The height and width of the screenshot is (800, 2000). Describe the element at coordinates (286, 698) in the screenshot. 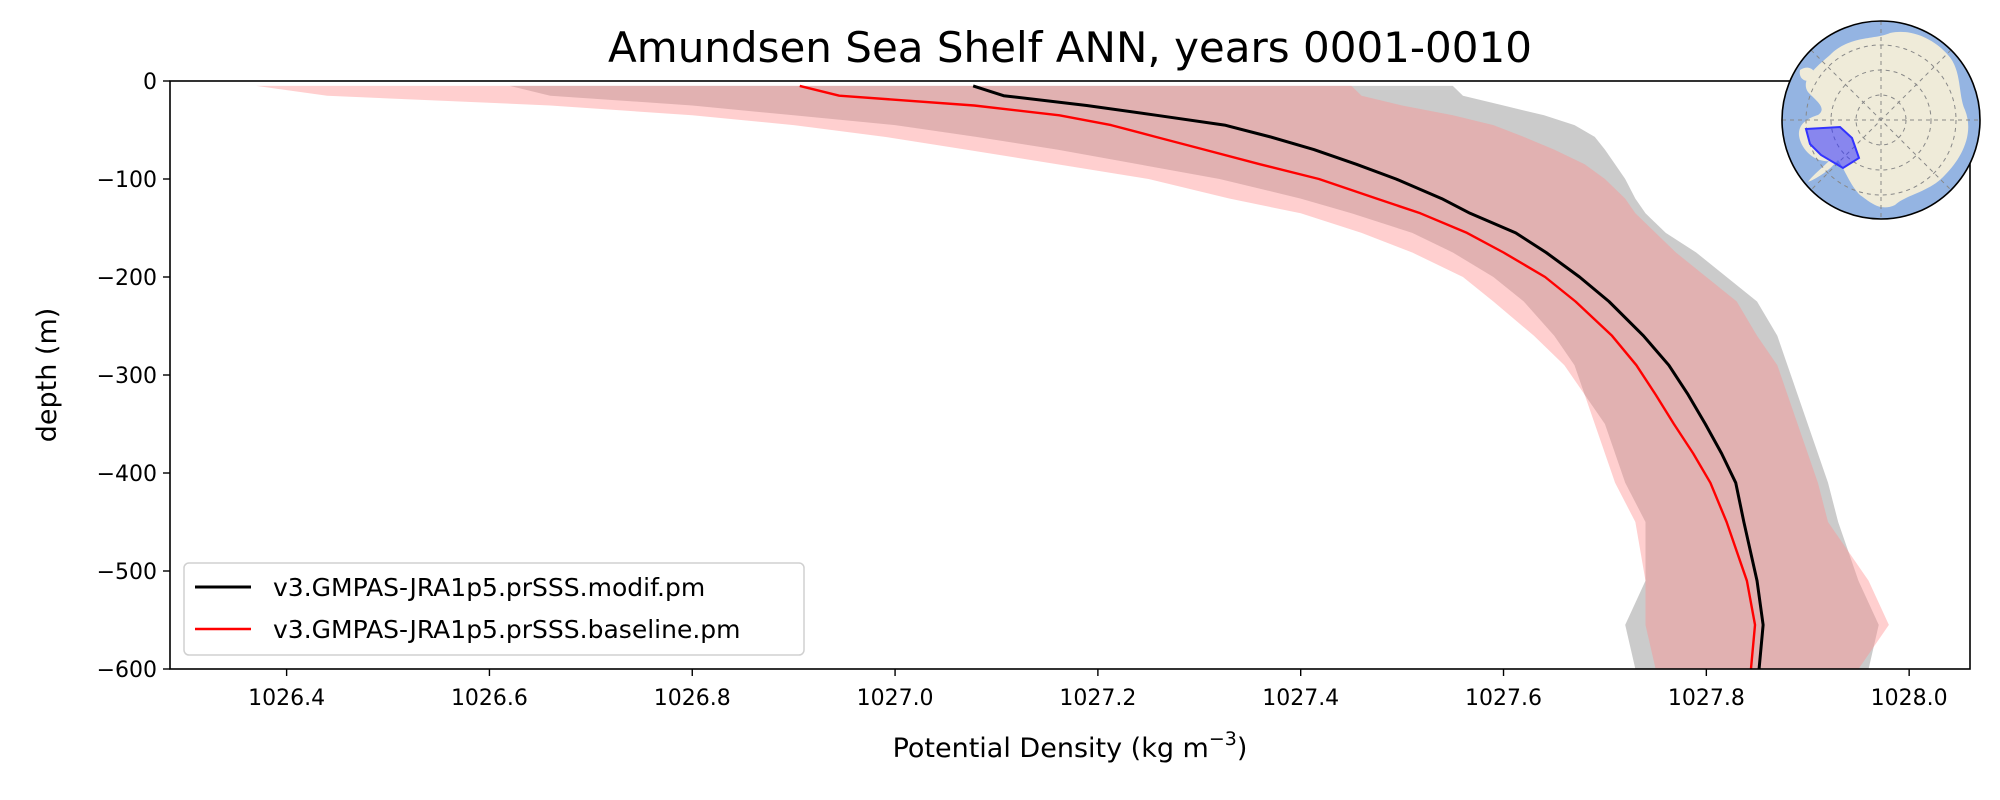

I see `x-tick-label: 1026.4` at that location.